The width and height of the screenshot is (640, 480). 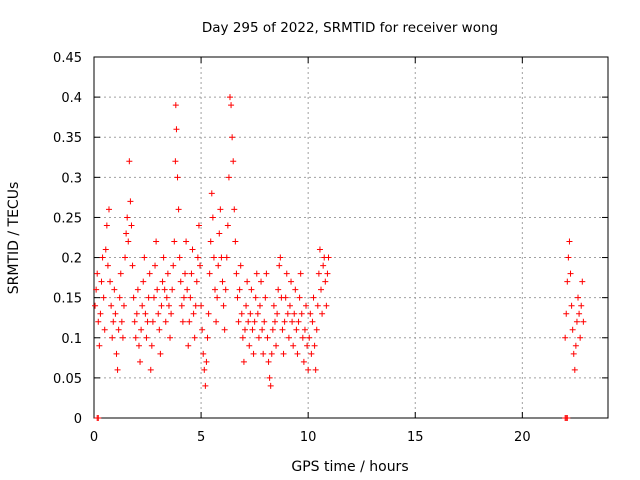 I want to click on x-axis-label: GPS time / hours, so click(x=349, y=467).